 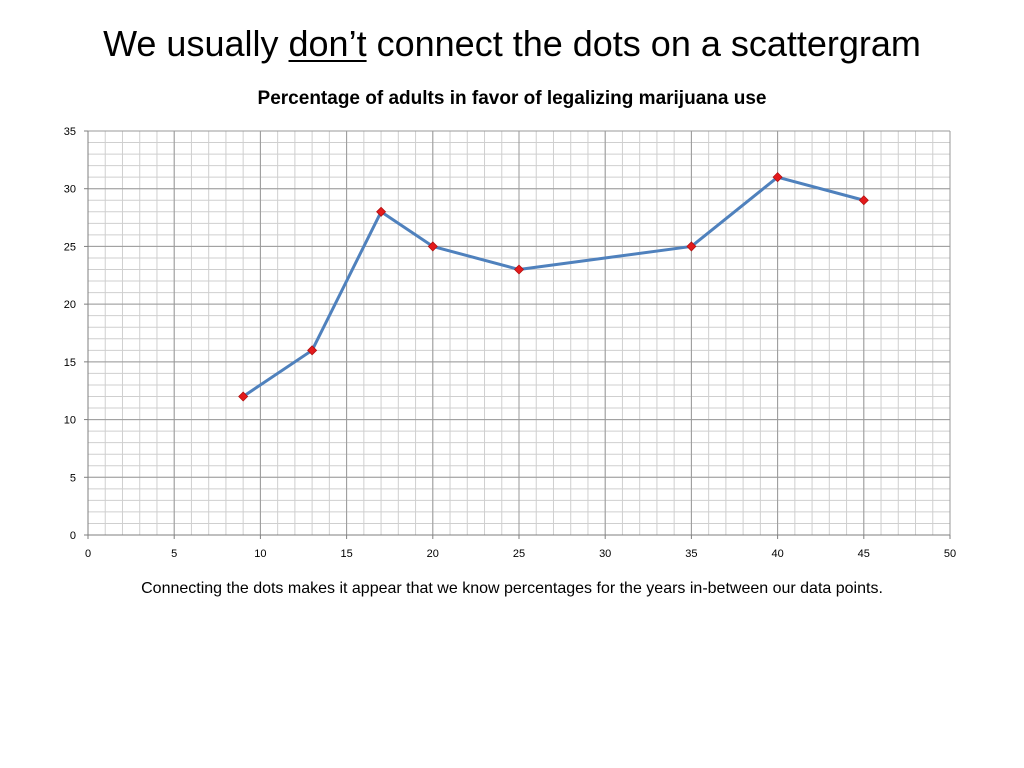 What do you see at coordinates (174, 554) in the screenshot?
I see `x-tick-label: 5` at bounding box center [174, 554].